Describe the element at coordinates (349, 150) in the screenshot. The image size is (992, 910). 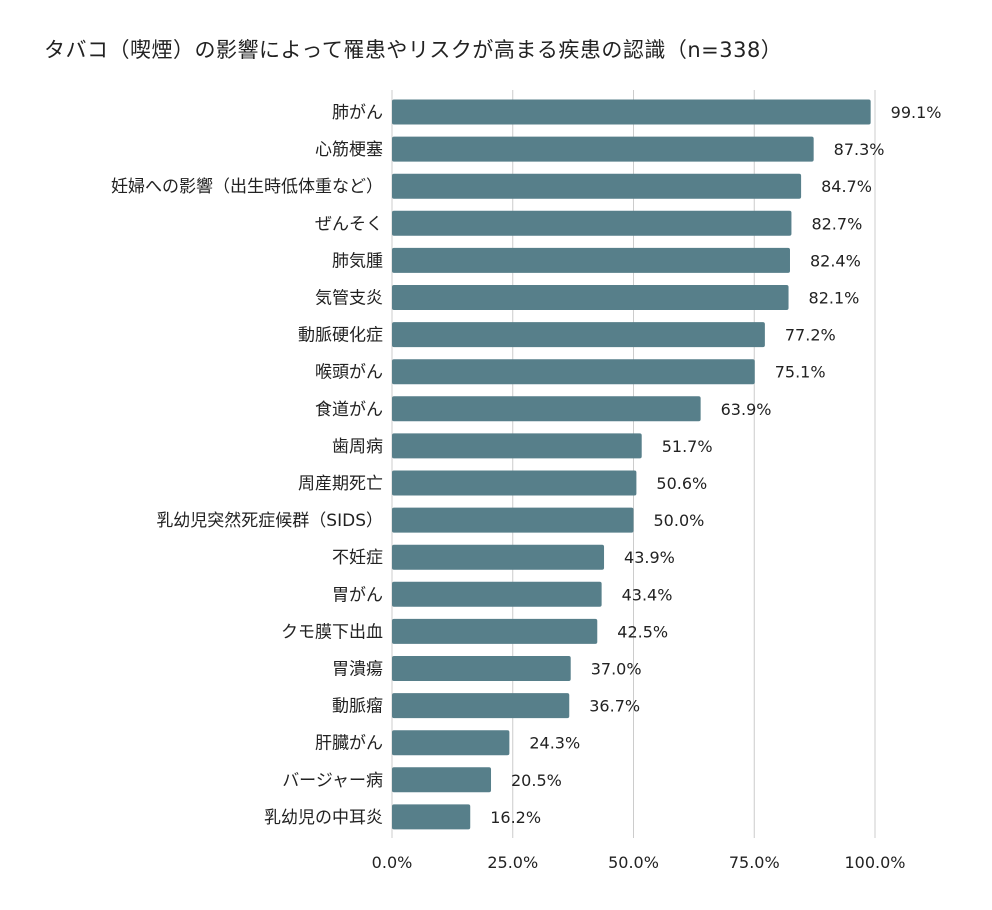
I see `category-label: 心筋梗塞` at that location.